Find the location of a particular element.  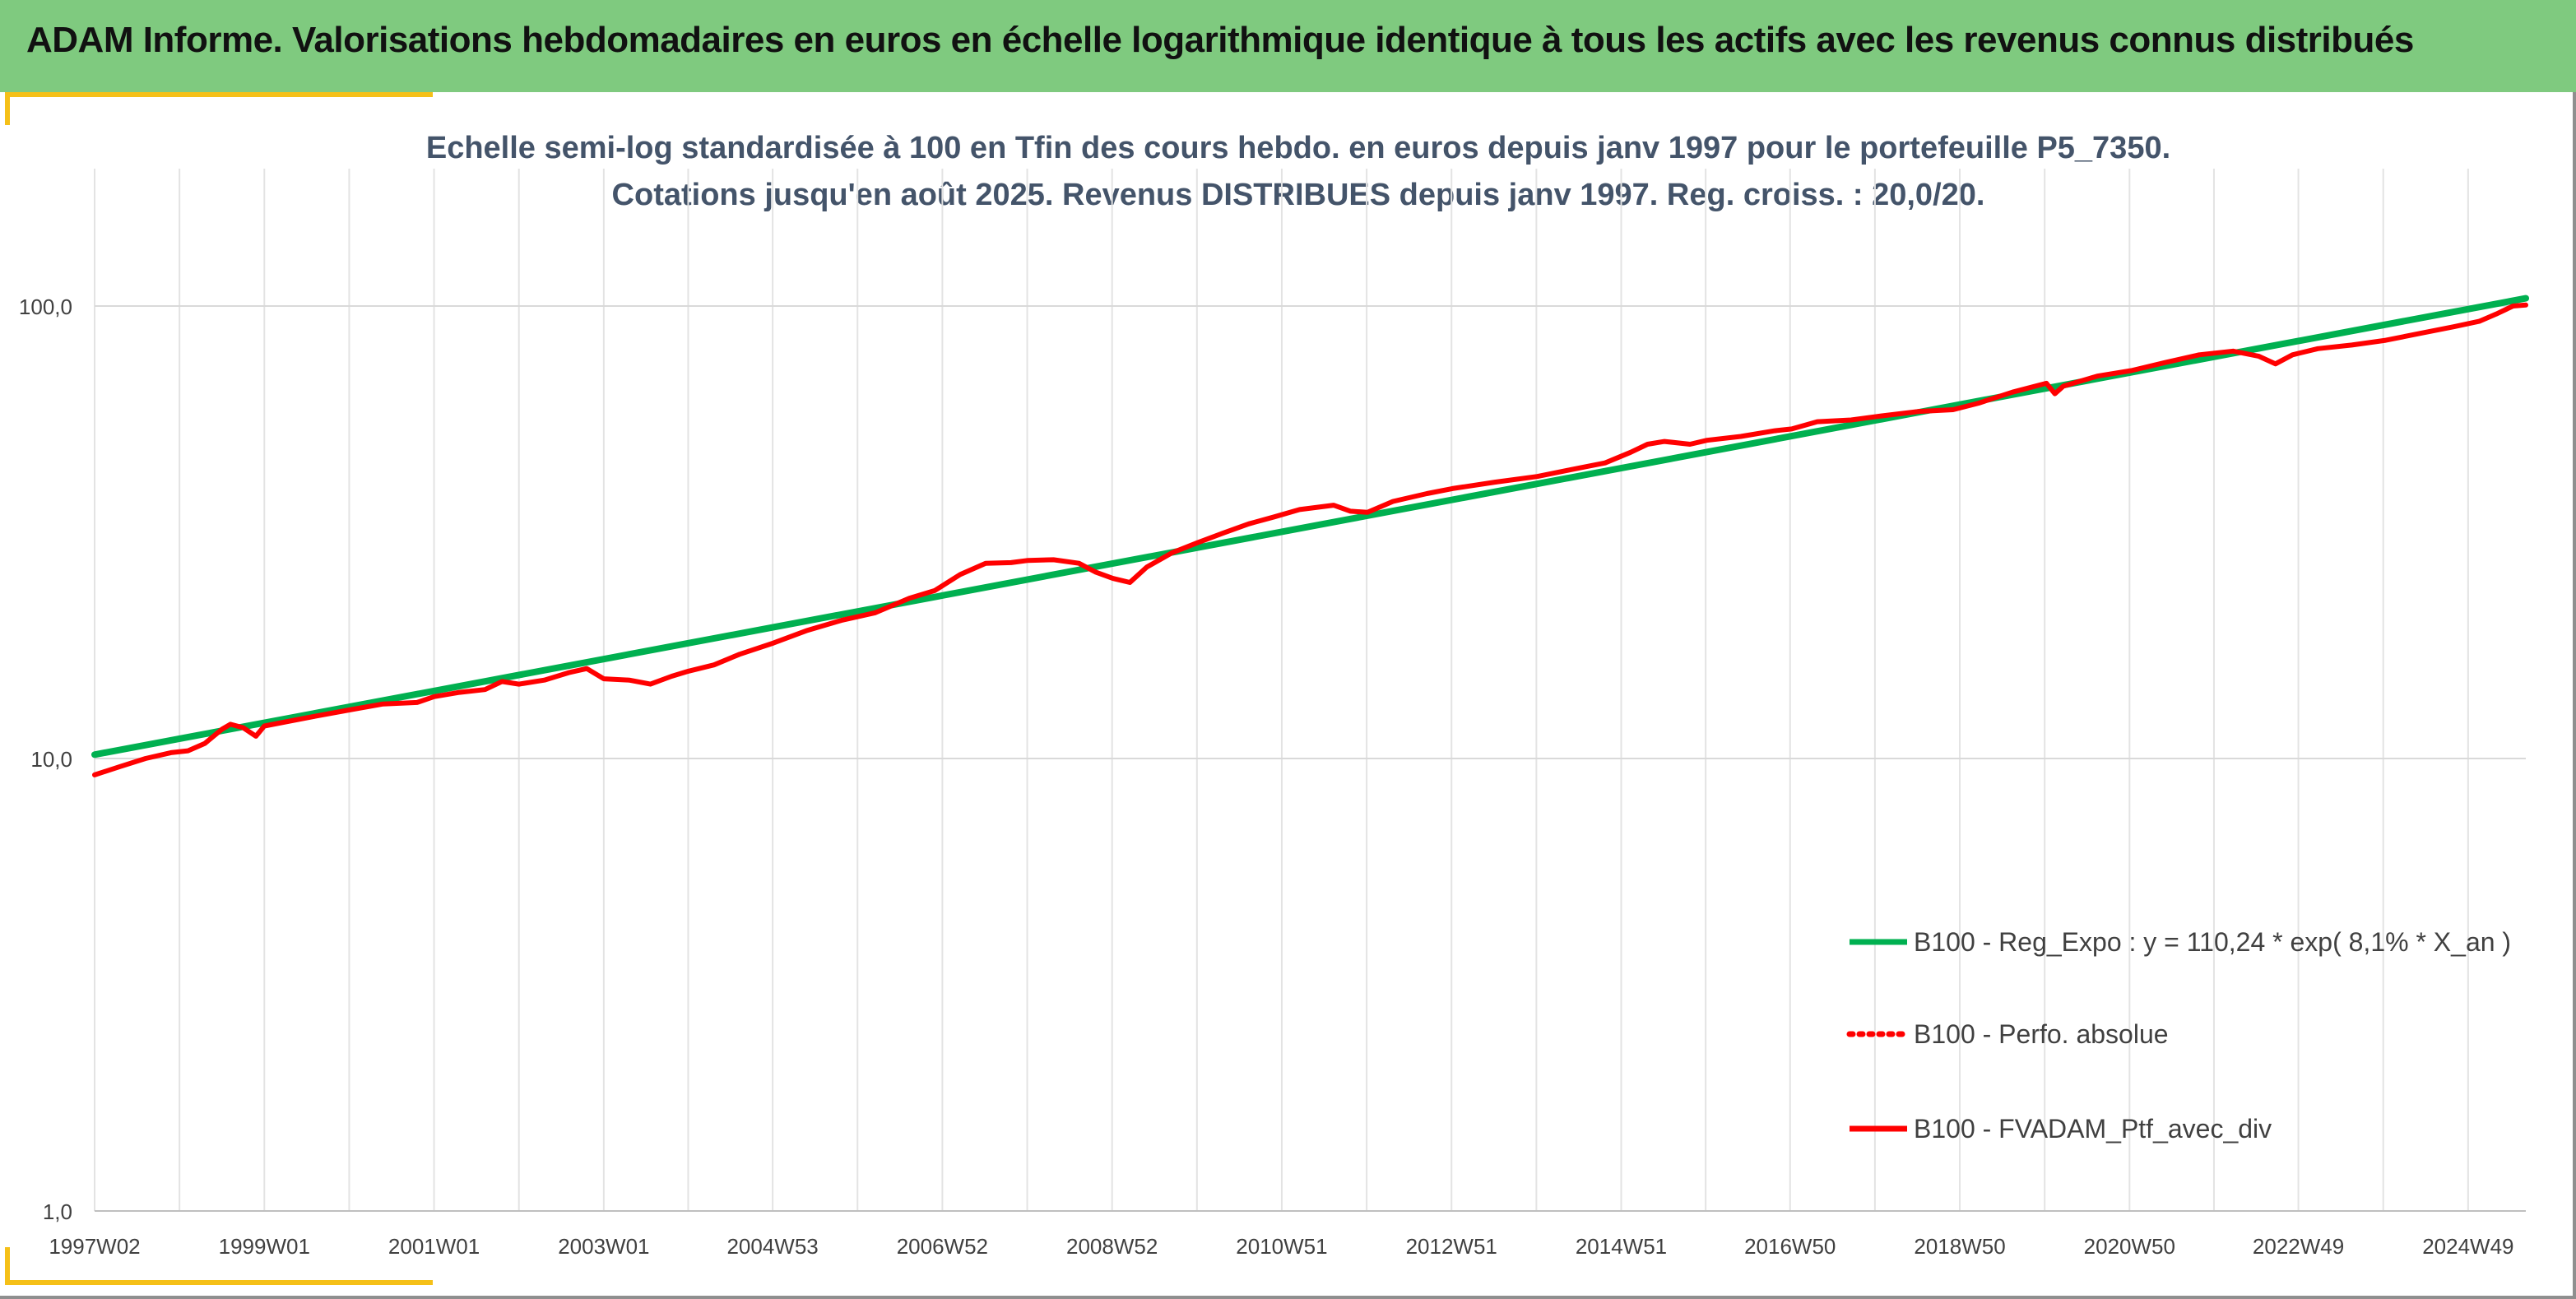

y-tick-label: 1,0 is located at coordinates (58, 1211).